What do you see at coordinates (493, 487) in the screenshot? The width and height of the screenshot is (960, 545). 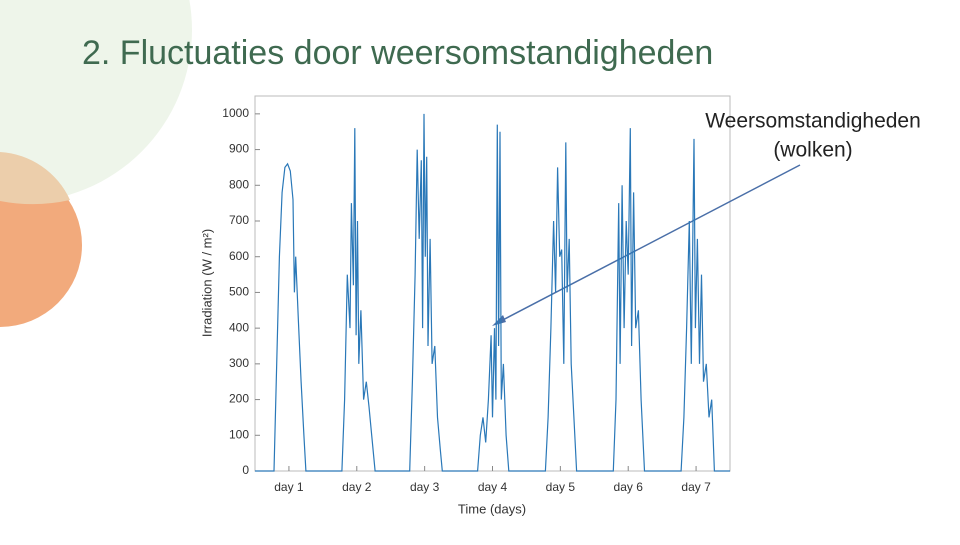 I see `x-tick-label: day 4` at bounding box center [493, 487].